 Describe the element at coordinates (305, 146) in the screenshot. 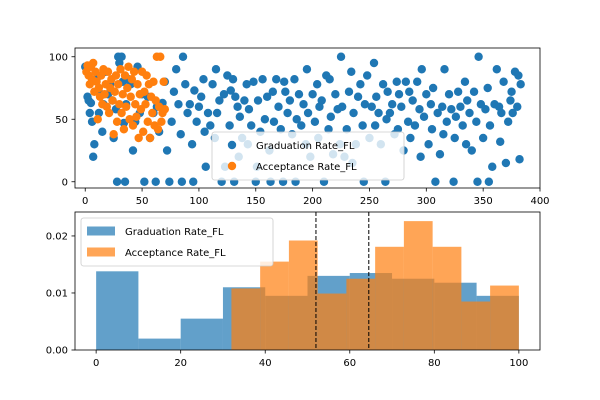

I see `scatter-legend-label: Graduation Rate_FL` at that location.